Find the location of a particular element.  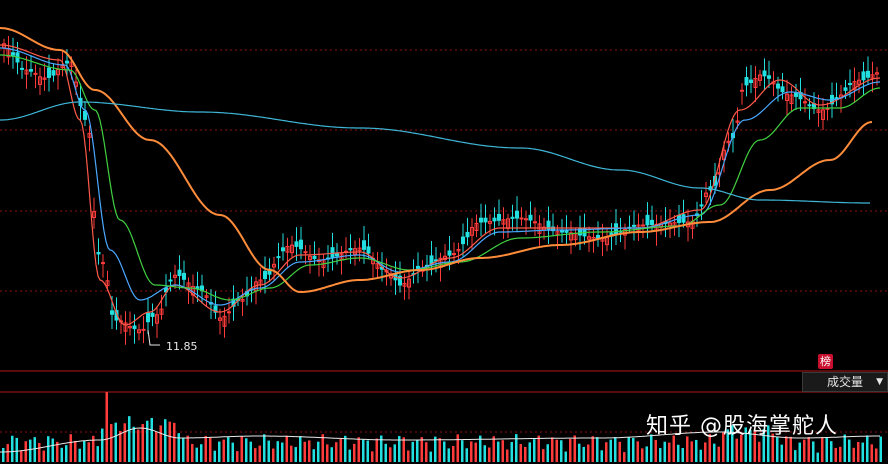

rank-badge: 榜 is located at coordinates (825, 361).